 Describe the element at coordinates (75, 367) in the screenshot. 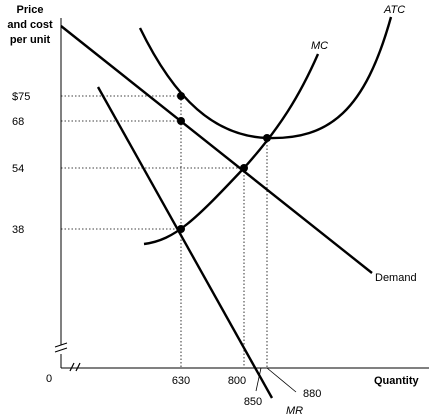

I see `x-axis-break-mark` at that location.